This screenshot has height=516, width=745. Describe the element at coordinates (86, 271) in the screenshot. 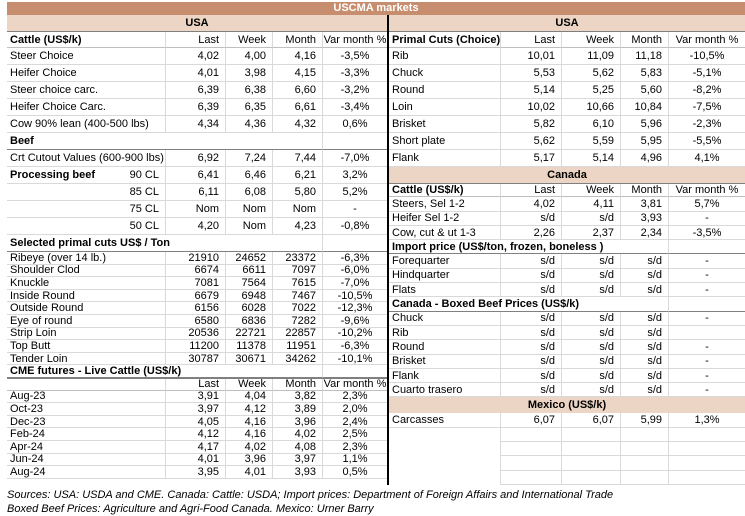

I see `row-label: Shoulder Clod` at that location.